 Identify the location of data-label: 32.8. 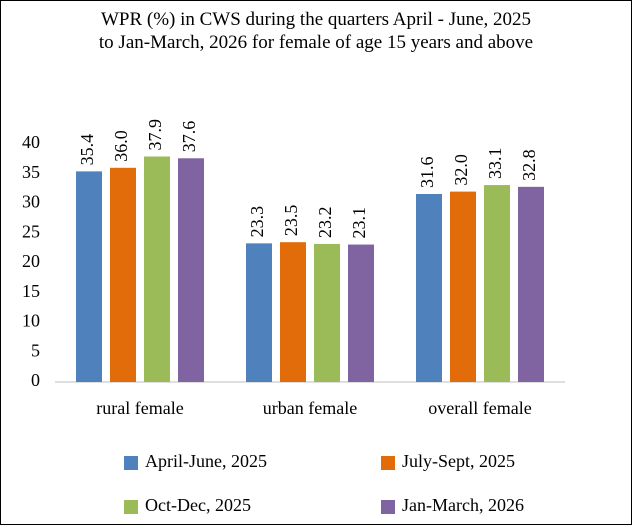
(529, 165).